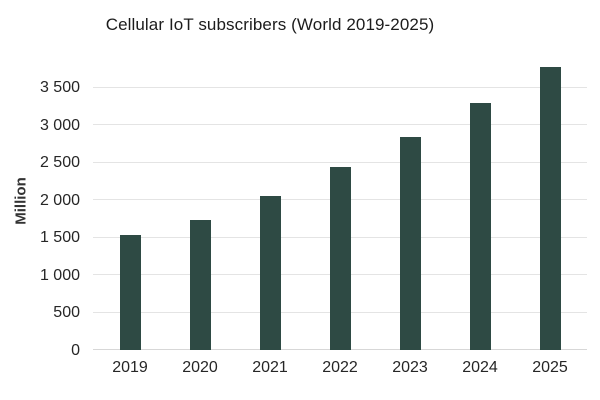  I want to click on y-tick-label-3000: 3 000, so click(59, 125).